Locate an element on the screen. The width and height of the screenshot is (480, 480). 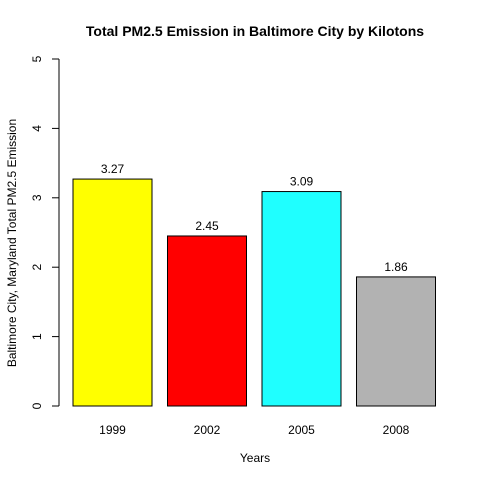
x-axis-title: Years is located at coordinates (255, 458).